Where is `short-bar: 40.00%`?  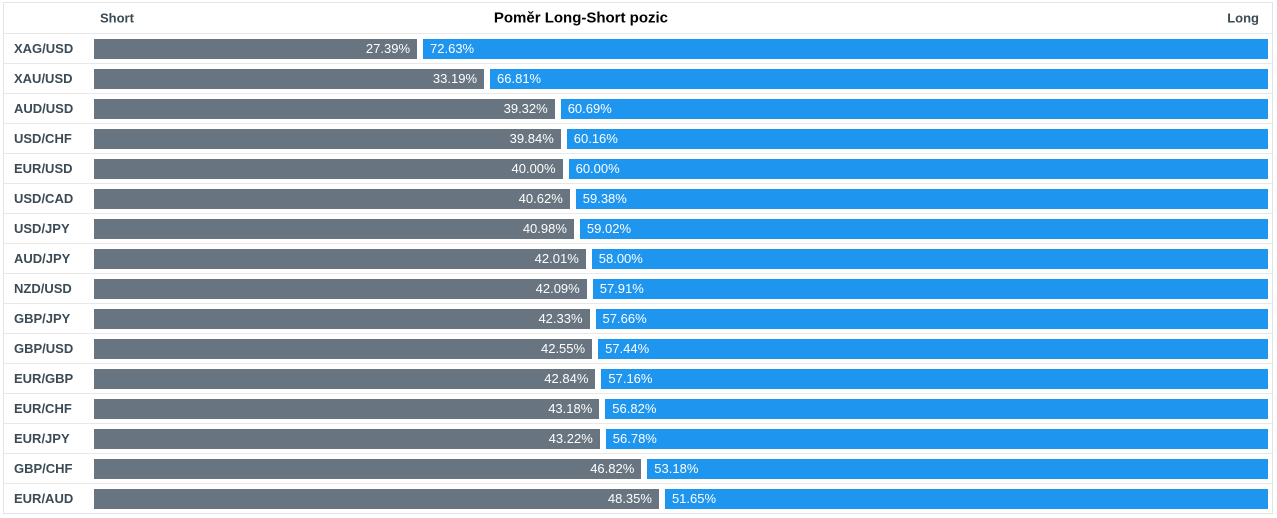 short-bar: 40.00% is located at coordinates (328, 168).